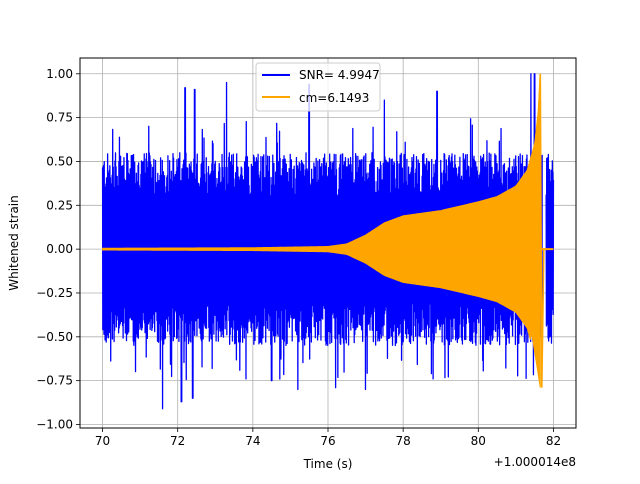 The height and width of the screenshot is (484, 640). I want to click on y-tick-label: −1.00, so click(54, 424).